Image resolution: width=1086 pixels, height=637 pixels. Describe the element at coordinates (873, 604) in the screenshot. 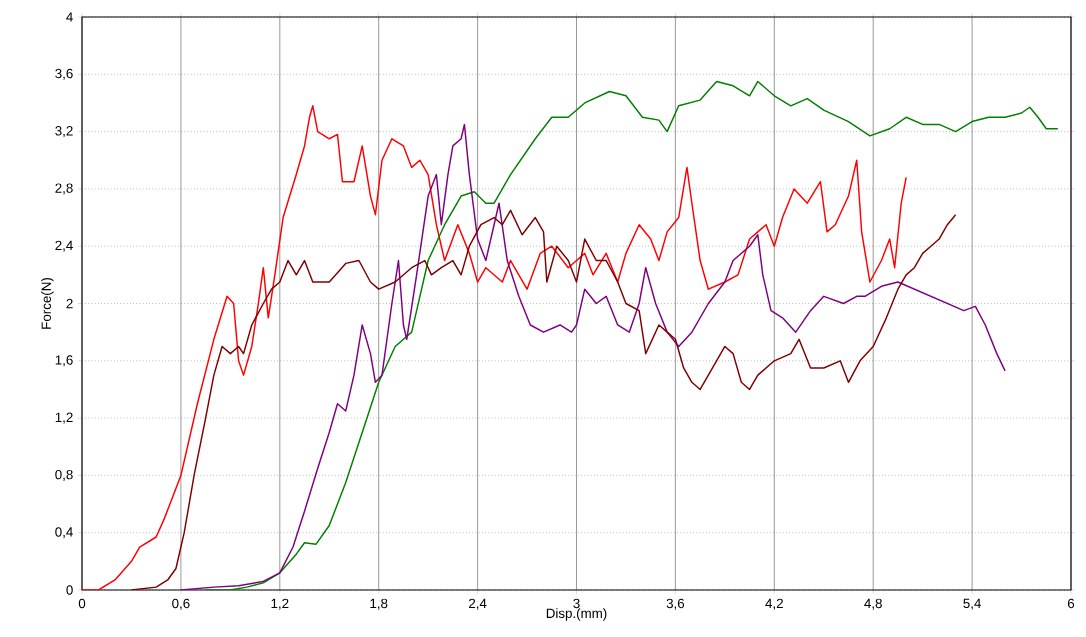

I see `x-tick-label: 4,8` at that location.